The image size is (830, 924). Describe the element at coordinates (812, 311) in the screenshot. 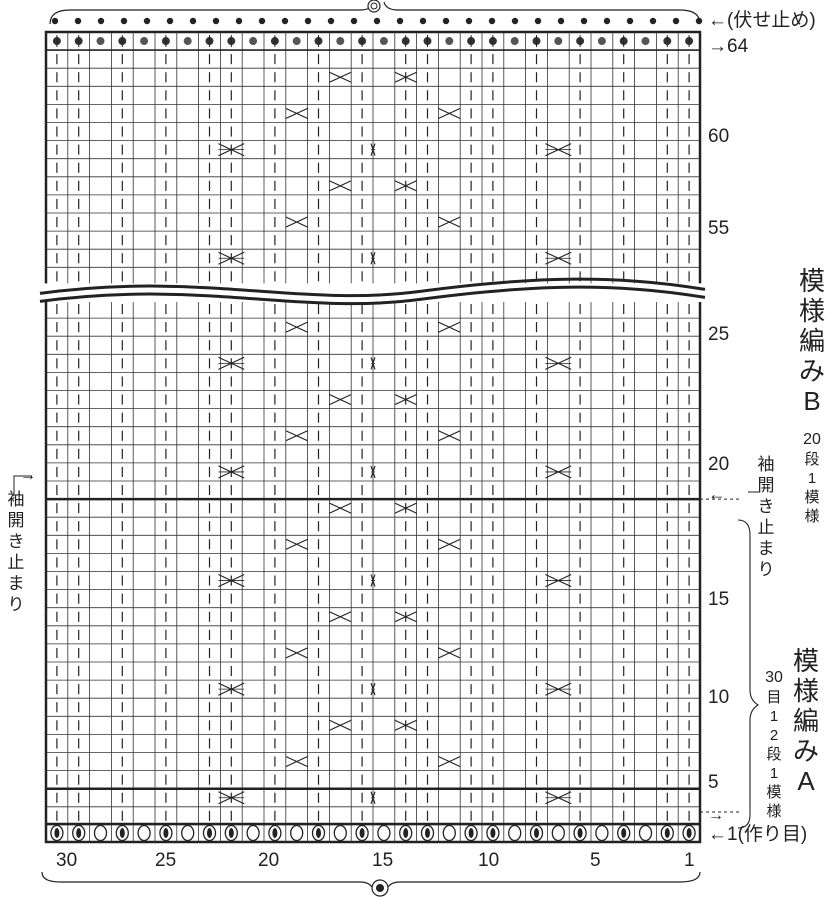

I see `pattern-b-title-char: 様` at that location.